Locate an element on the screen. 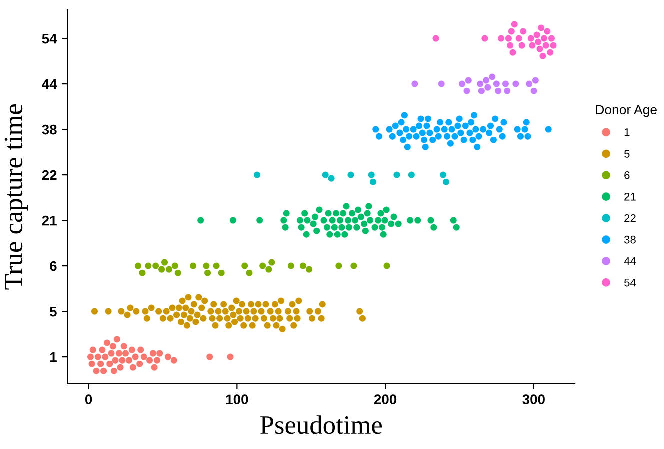  y-tick-label: 5 is located at coordinates (53, 312).